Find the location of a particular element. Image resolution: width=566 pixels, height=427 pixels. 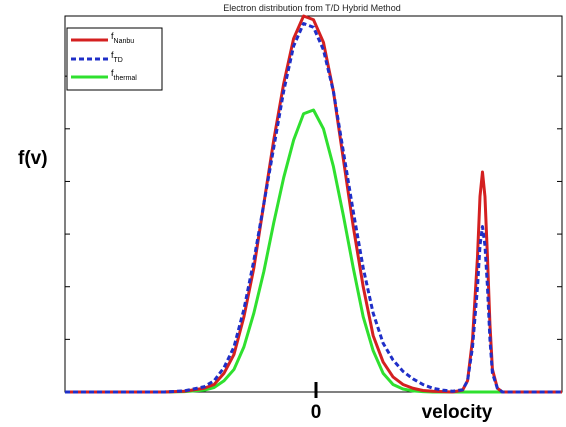

legend-label-thermal: fthermal is located at coordinates (124, 75).